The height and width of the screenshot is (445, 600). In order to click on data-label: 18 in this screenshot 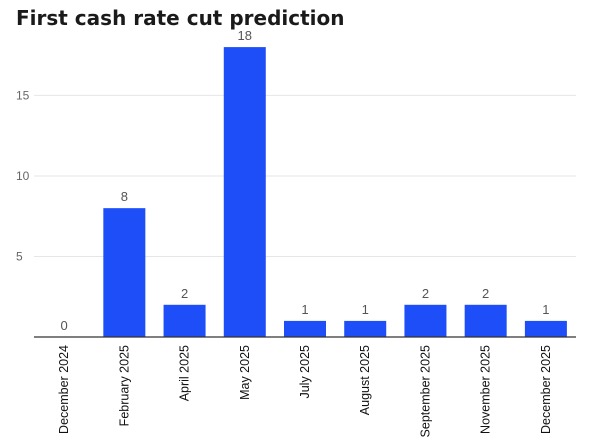, I will do `click(245, 35)`.